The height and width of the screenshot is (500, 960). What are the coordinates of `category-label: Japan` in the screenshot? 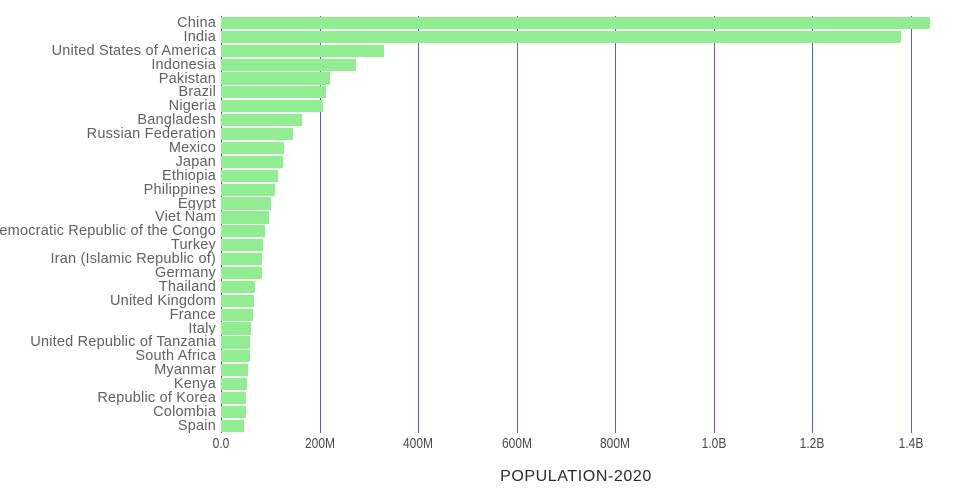 It's located at (110, 162).